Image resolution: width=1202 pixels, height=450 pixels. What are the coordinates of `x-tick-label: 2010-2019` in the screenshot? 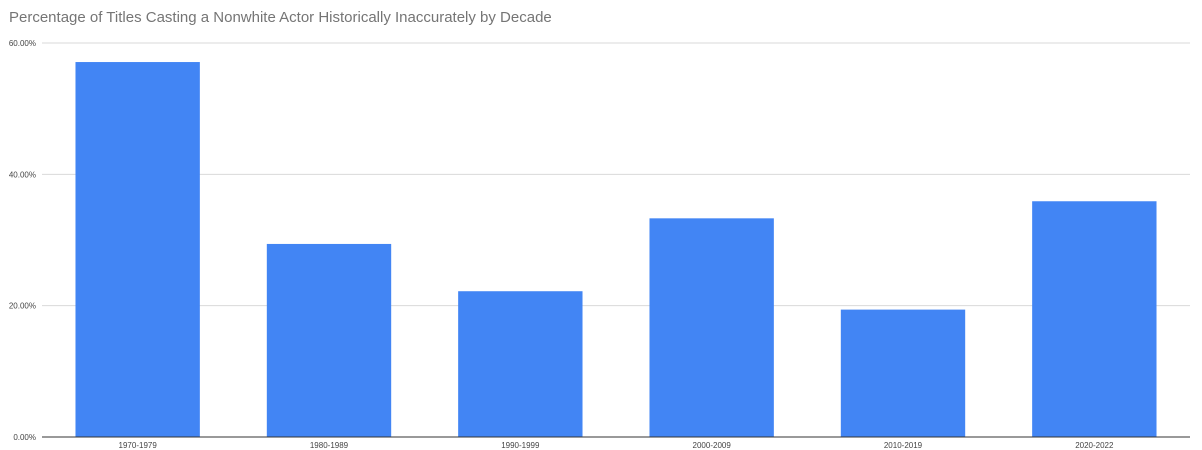 It's located at (903, 445).